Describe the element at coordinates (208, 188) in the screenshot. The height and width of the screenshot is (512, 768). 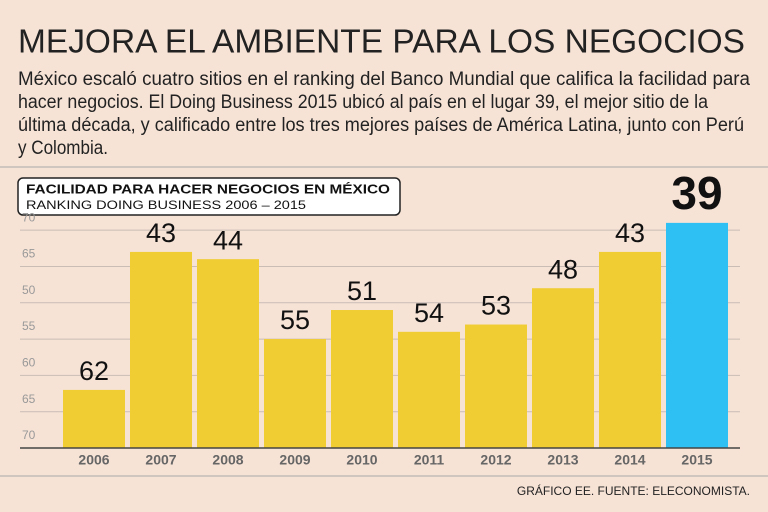
I see `chart-subtitle: FACILIDAD PARA HACER NEGOCIOS EN MÉXICO` at that location.